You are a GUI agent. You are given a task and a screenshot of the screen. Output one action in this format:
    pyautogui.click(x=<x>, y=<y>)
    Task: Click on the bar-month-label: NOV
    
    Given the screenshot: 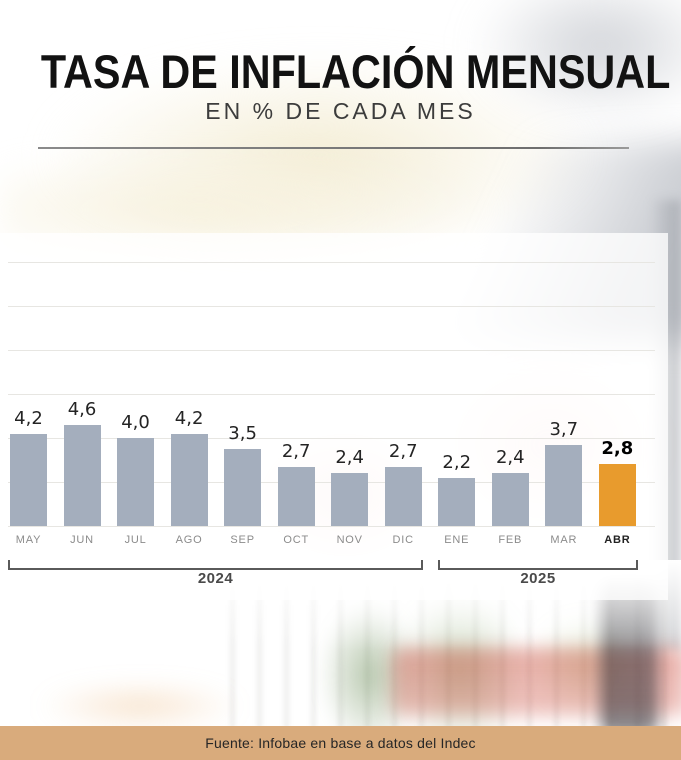 What is the action you would take?
    pyautogui.click(x=349, y=540)
    